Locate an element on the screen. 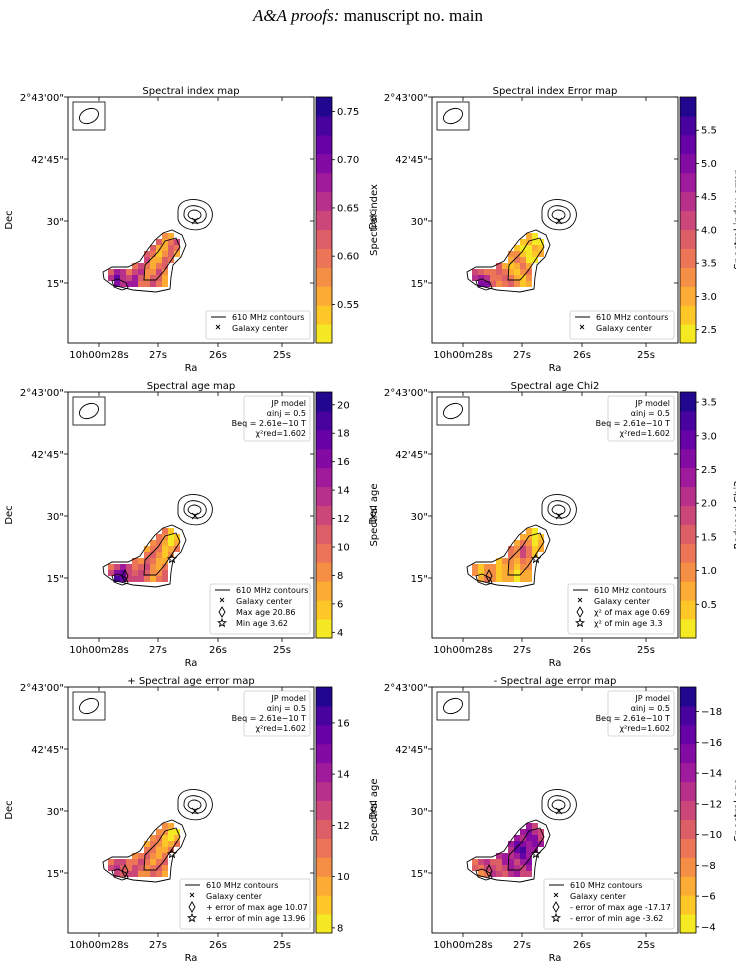 The image size is (736, 967). y-axis-label: Dec is located at coordinates (373, 809).